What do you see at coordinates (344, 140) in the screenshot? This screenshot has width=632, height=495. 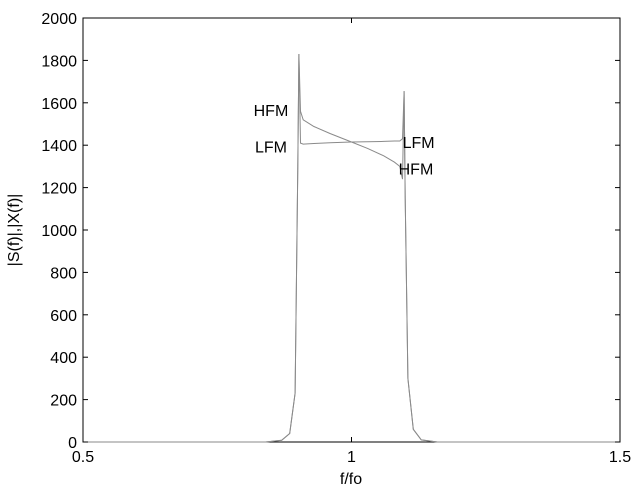 I see `annotations-layer: HFM LFM LFM HFM` at bounding box center [344, 140].